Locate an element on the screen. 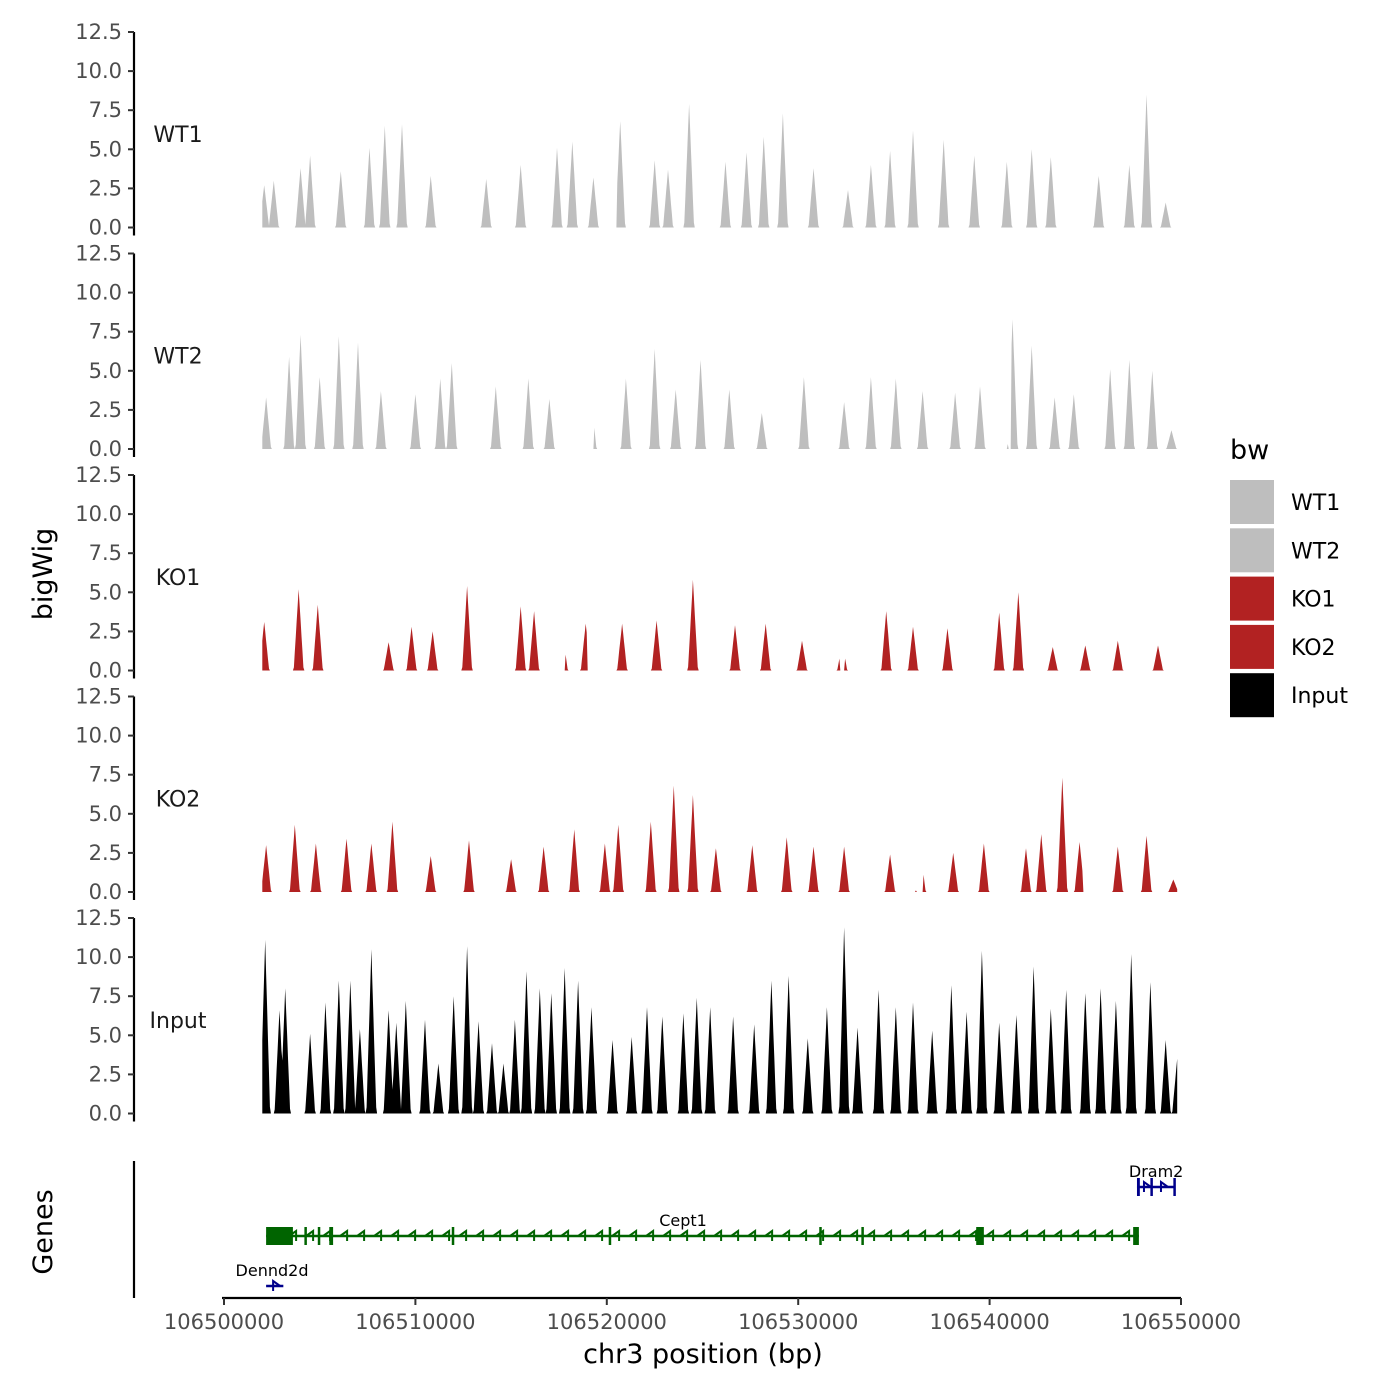 The height and width of the screenshot is (1400, 1400). legend-label: WT1 is located at coordinates (1315, 503).